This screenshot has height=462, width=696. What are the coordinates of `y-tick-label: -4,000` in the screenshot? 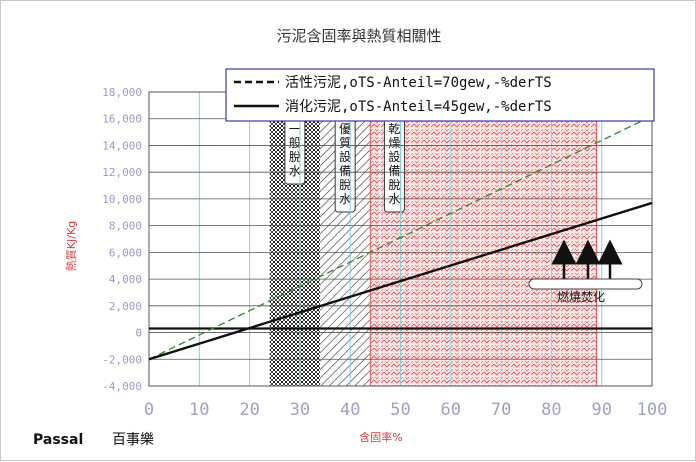 It's located at (122, 386).